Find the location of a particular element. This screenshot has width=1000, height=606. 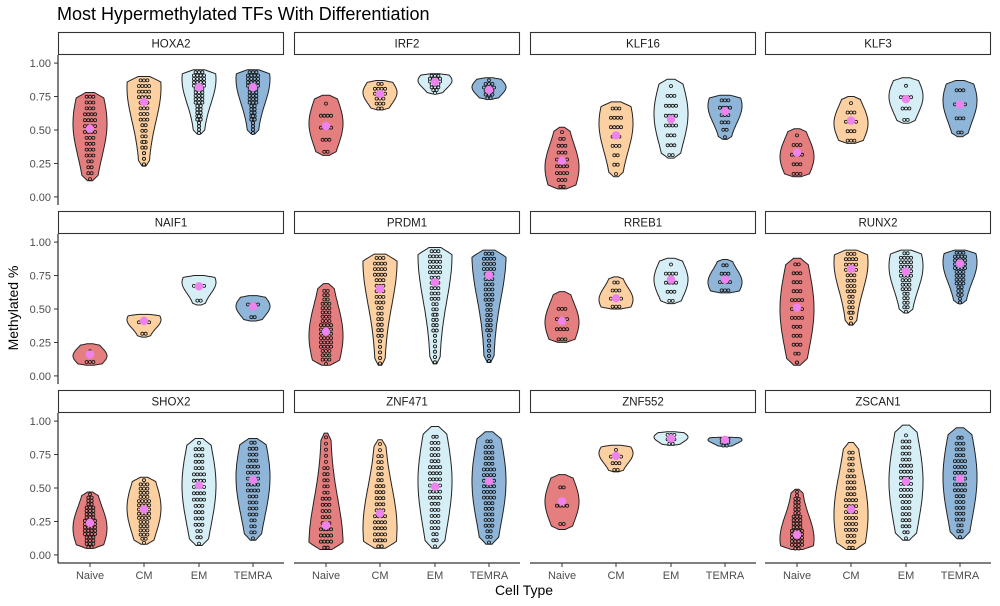

x-tick-label: TEMRA is located at coordinates (725, 576).